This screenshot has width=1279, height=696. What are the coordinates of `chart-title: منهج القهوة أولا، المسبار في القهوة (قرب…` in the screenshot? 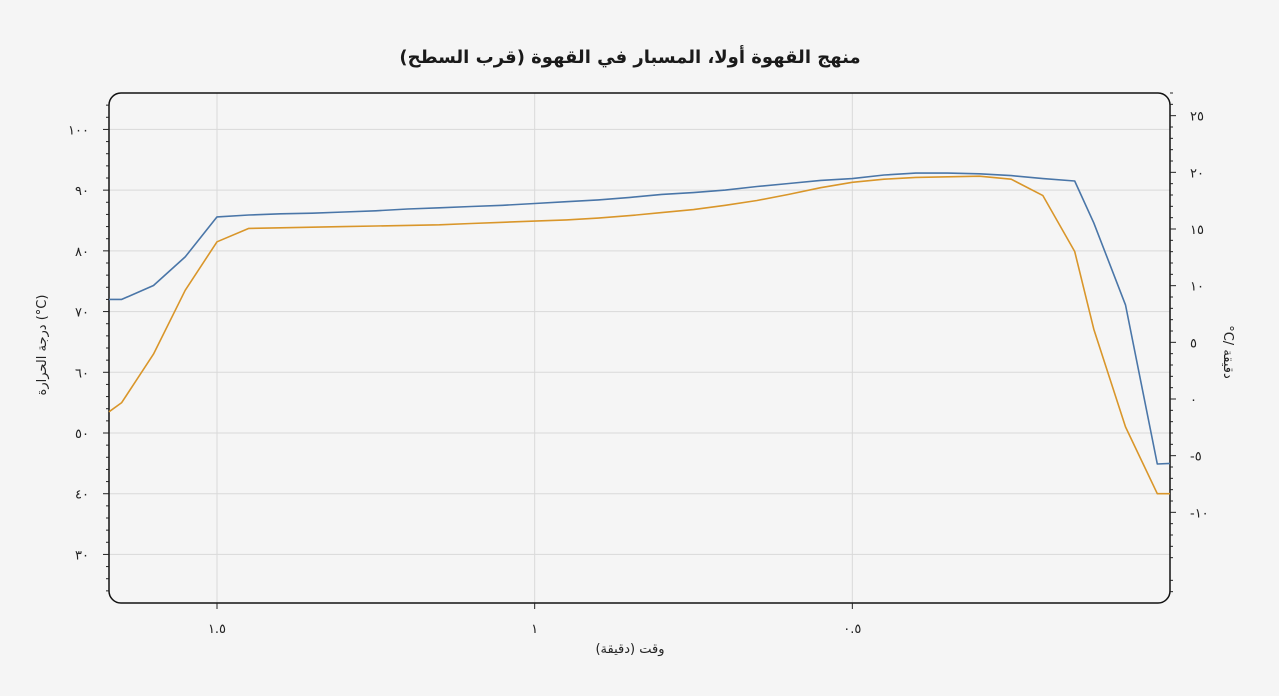 It's located at (629, 56).